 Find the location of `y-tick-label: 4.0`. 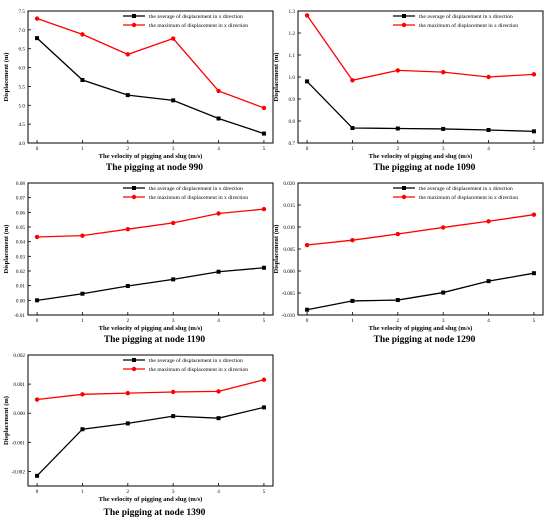

y-tick-label: 4.0 is located at coordinates (22, 144).